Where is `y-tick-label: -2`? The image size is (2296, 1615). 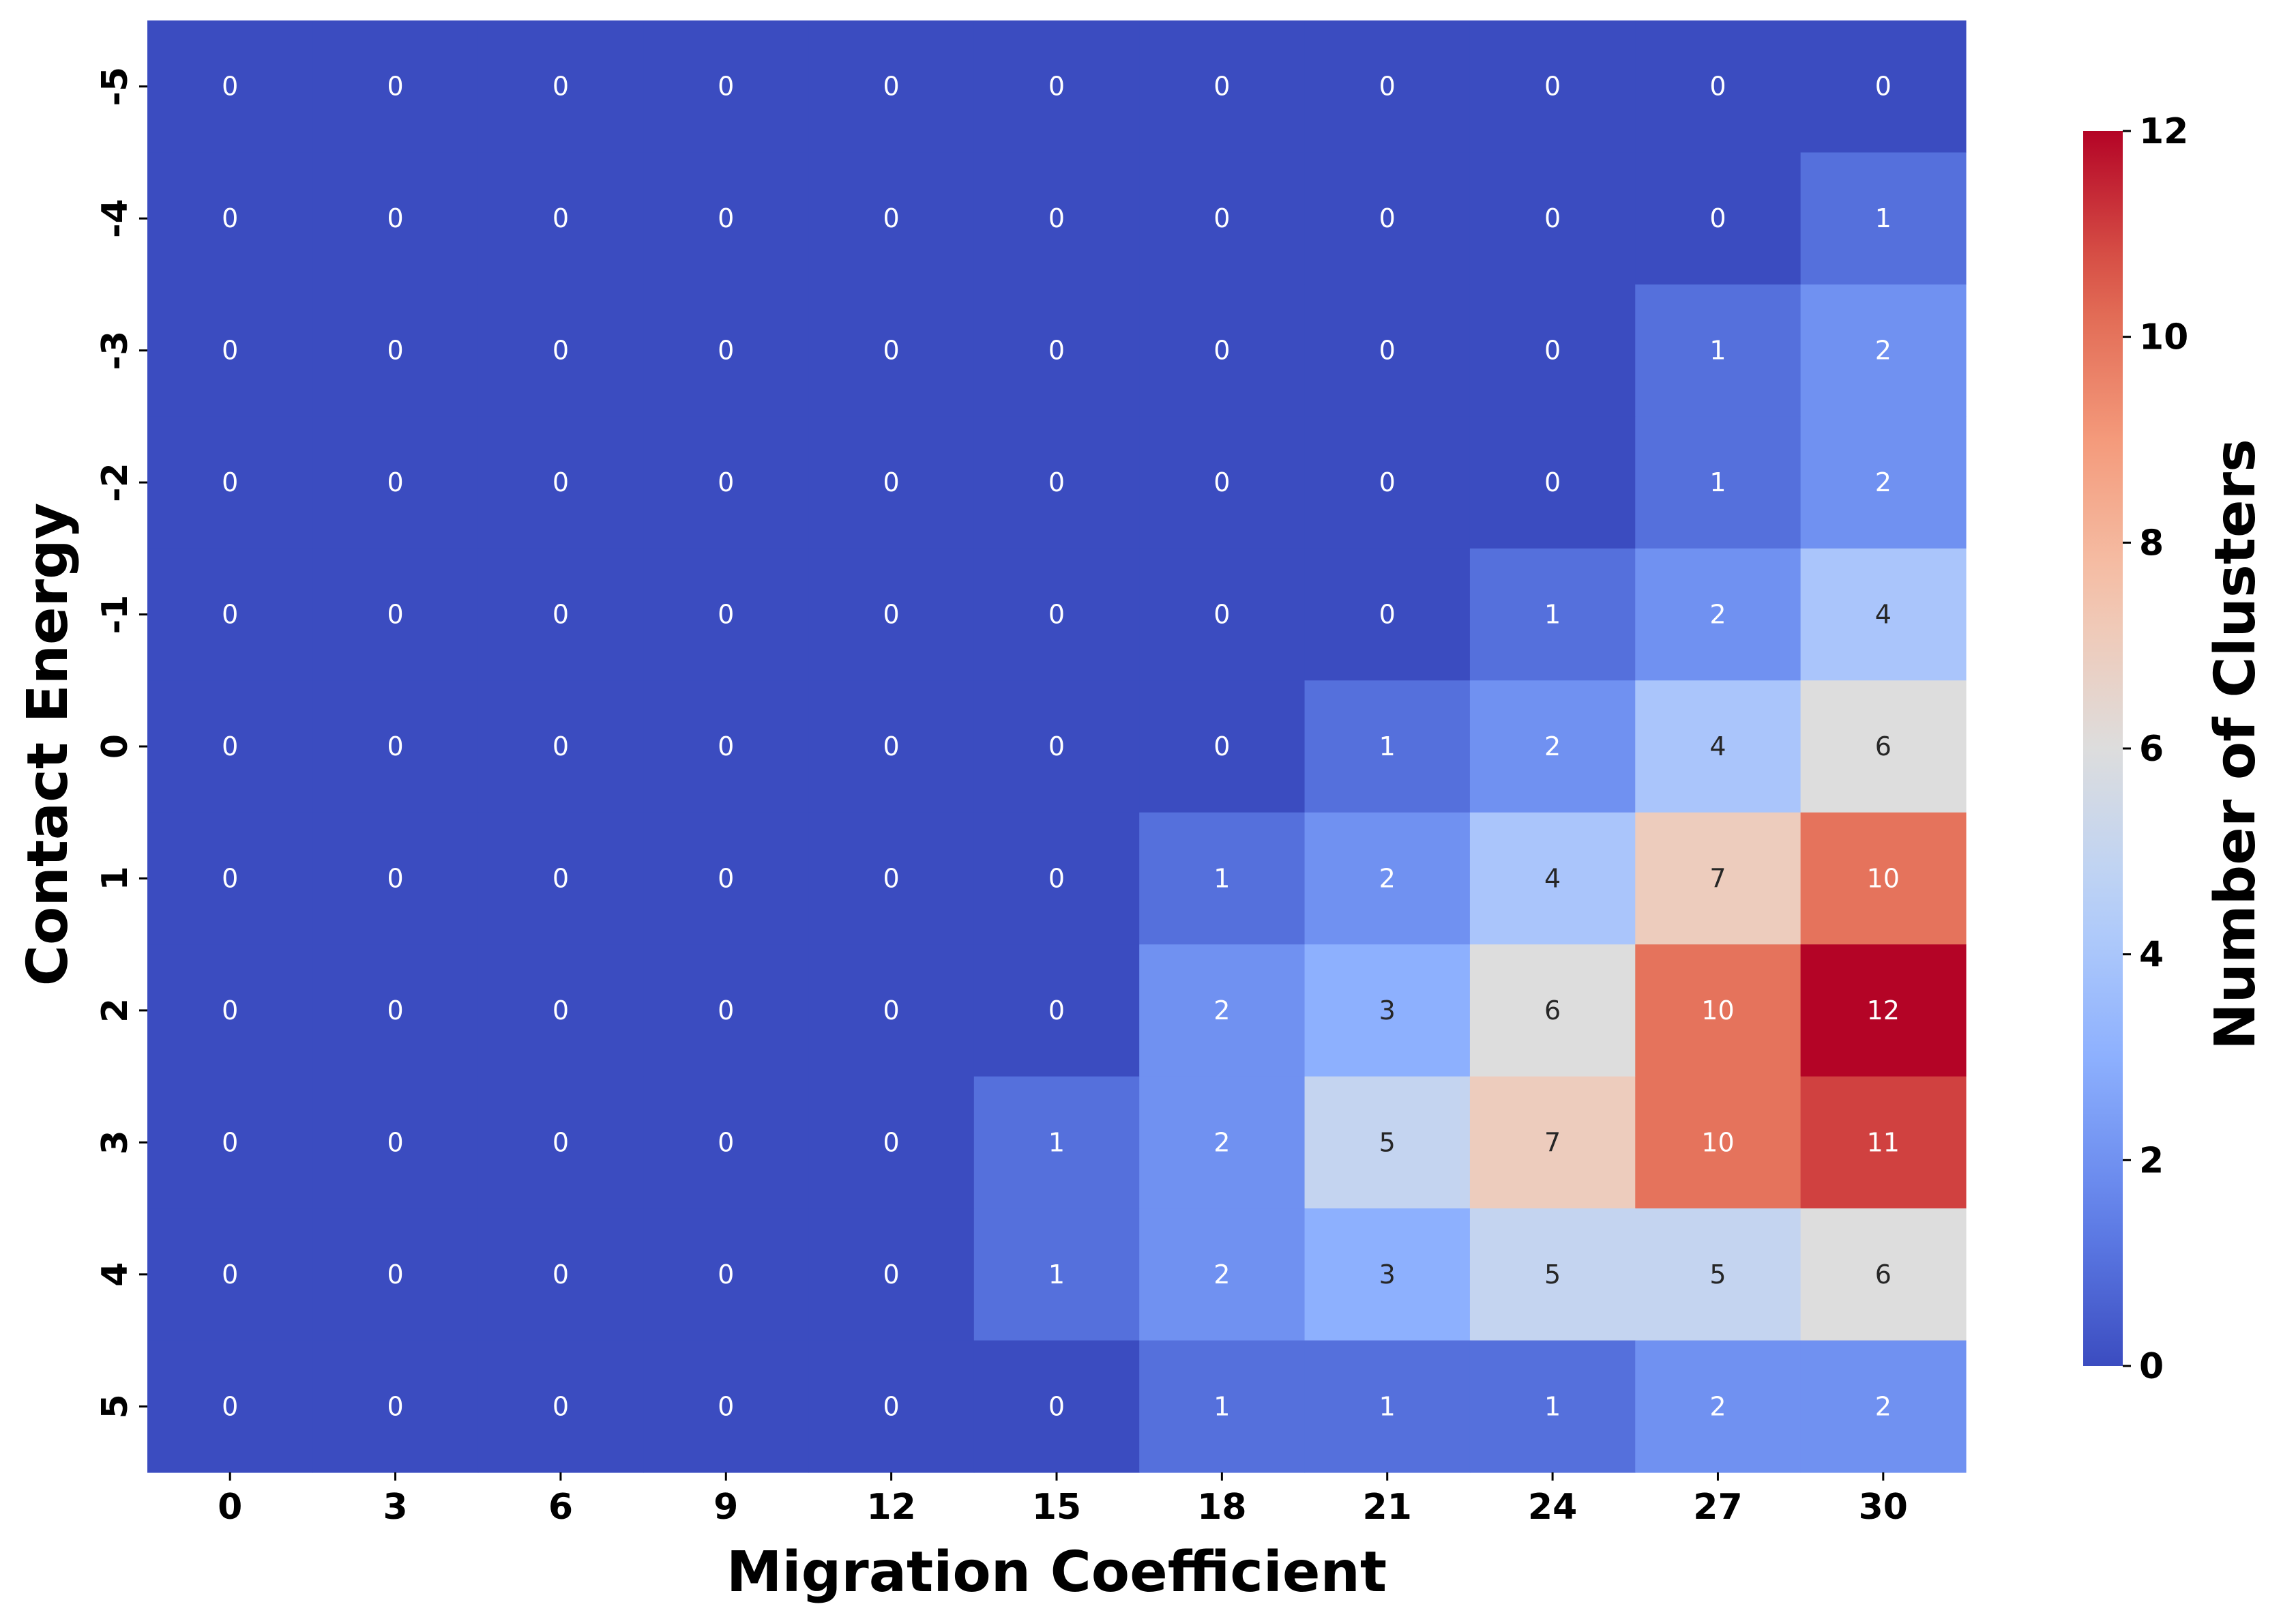 y-tick-label: -2 is located at coordinates (115, 482).